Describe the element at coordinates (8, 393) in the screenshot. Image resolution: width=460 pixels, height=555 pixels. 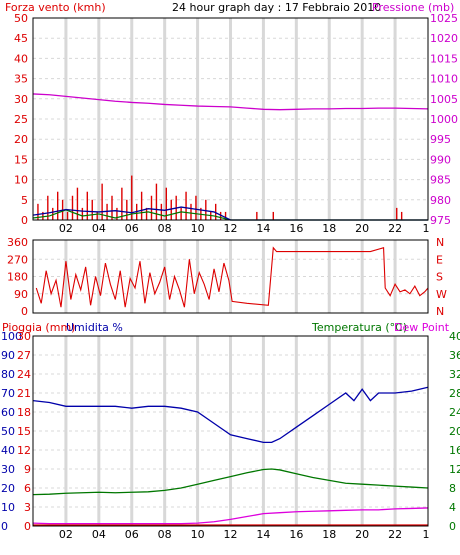
I see `humidity-tick-label: 70` at that location.